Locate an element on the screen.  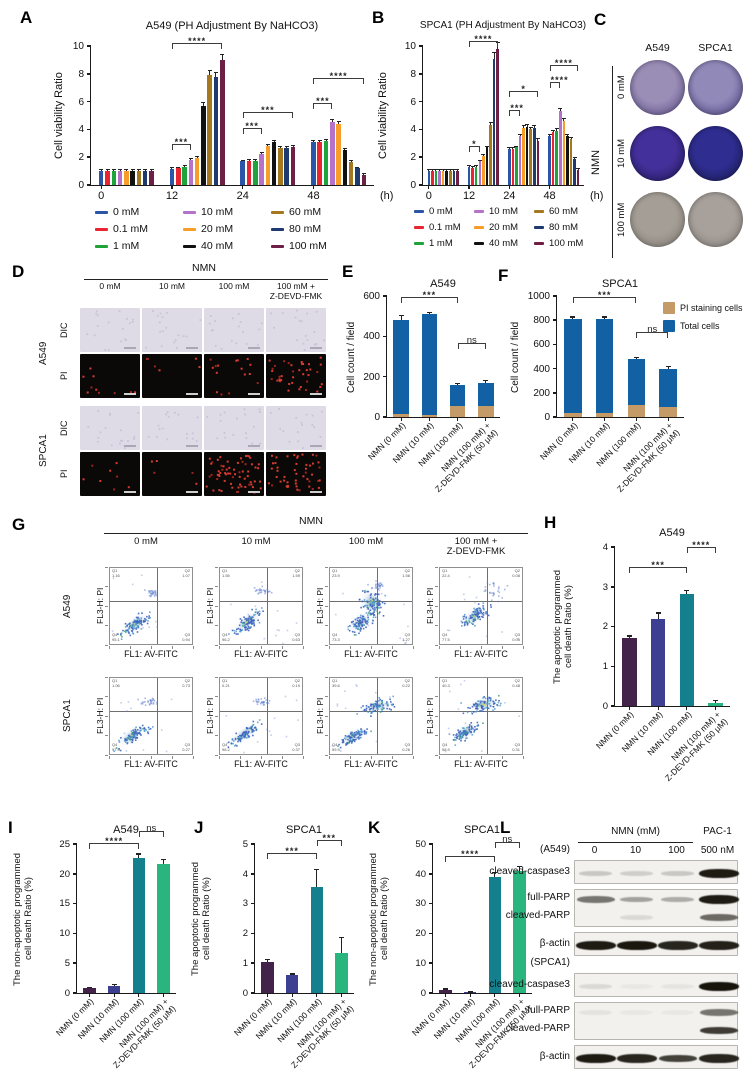
panel-b-label: B is located at coordinates (378, 17).